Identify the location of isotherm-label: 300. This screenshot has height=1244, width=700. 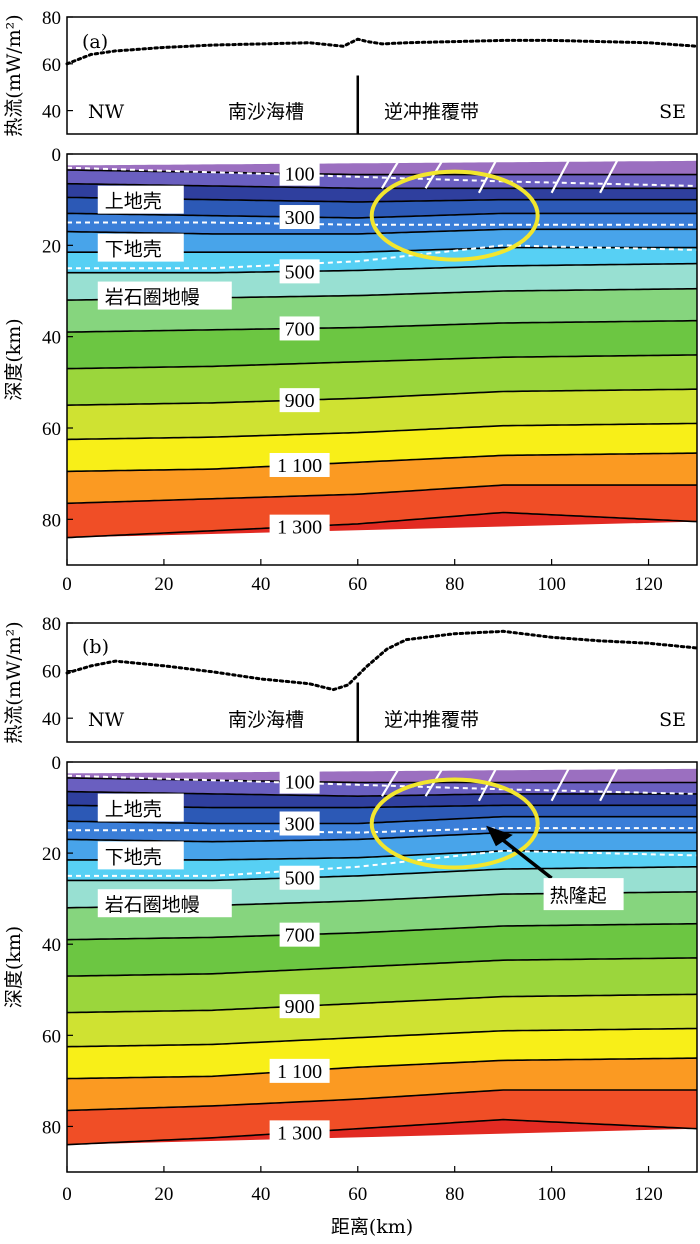
(300, 825).